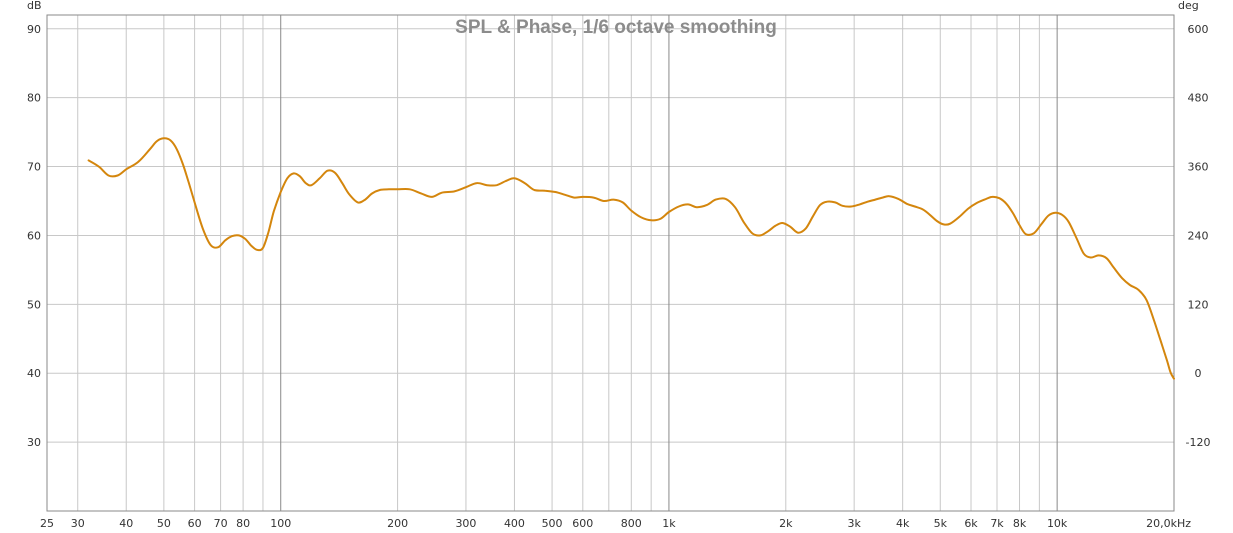 This screenshot has height=533, width=1233. Describe the element at coordinates (34, 235) in the screenshot. I see `y-tick-label: 60` at that location.